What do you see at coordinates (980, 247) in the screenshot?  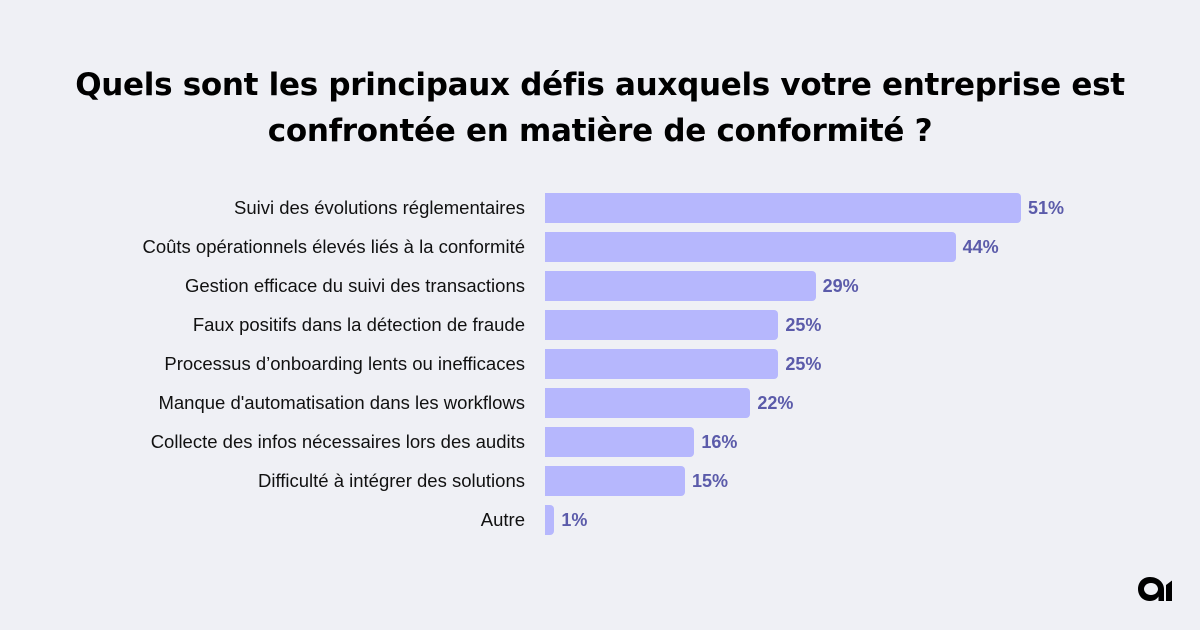 I see `value-label: 44%` at bounding box center [980, 247].